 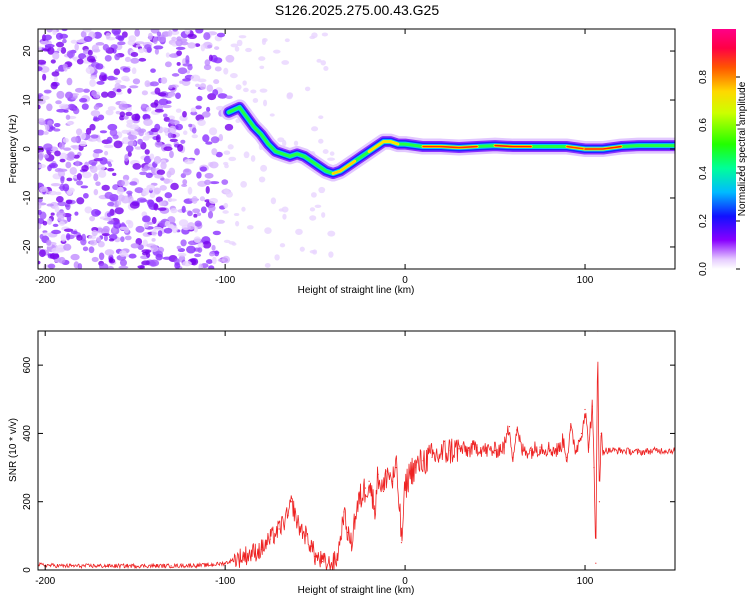 What do you see at coordinates (27, 246) in the screenshot?
I see `spectrogram-y-tick-label: -20` at bounding box center [27, 246].